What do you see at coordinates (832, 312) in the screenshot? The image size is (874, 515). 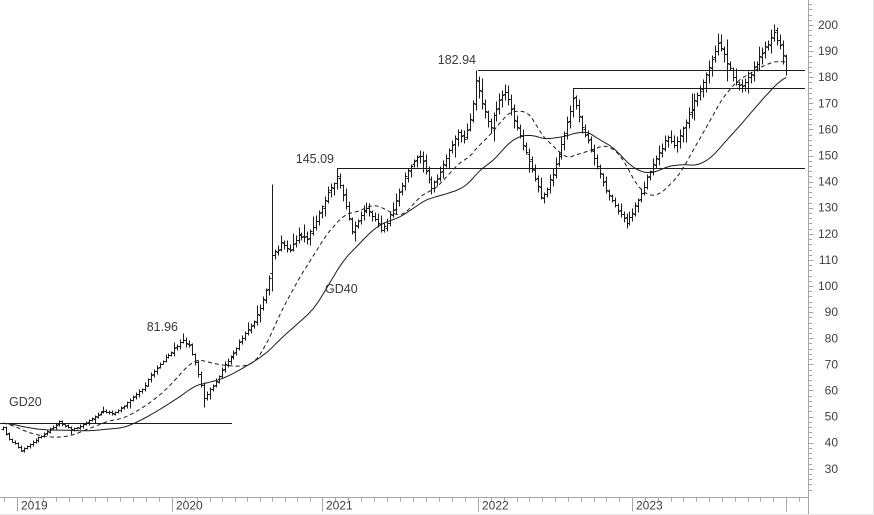 I see `y-axis-price-label: 90` at bounding box center [832, 312].